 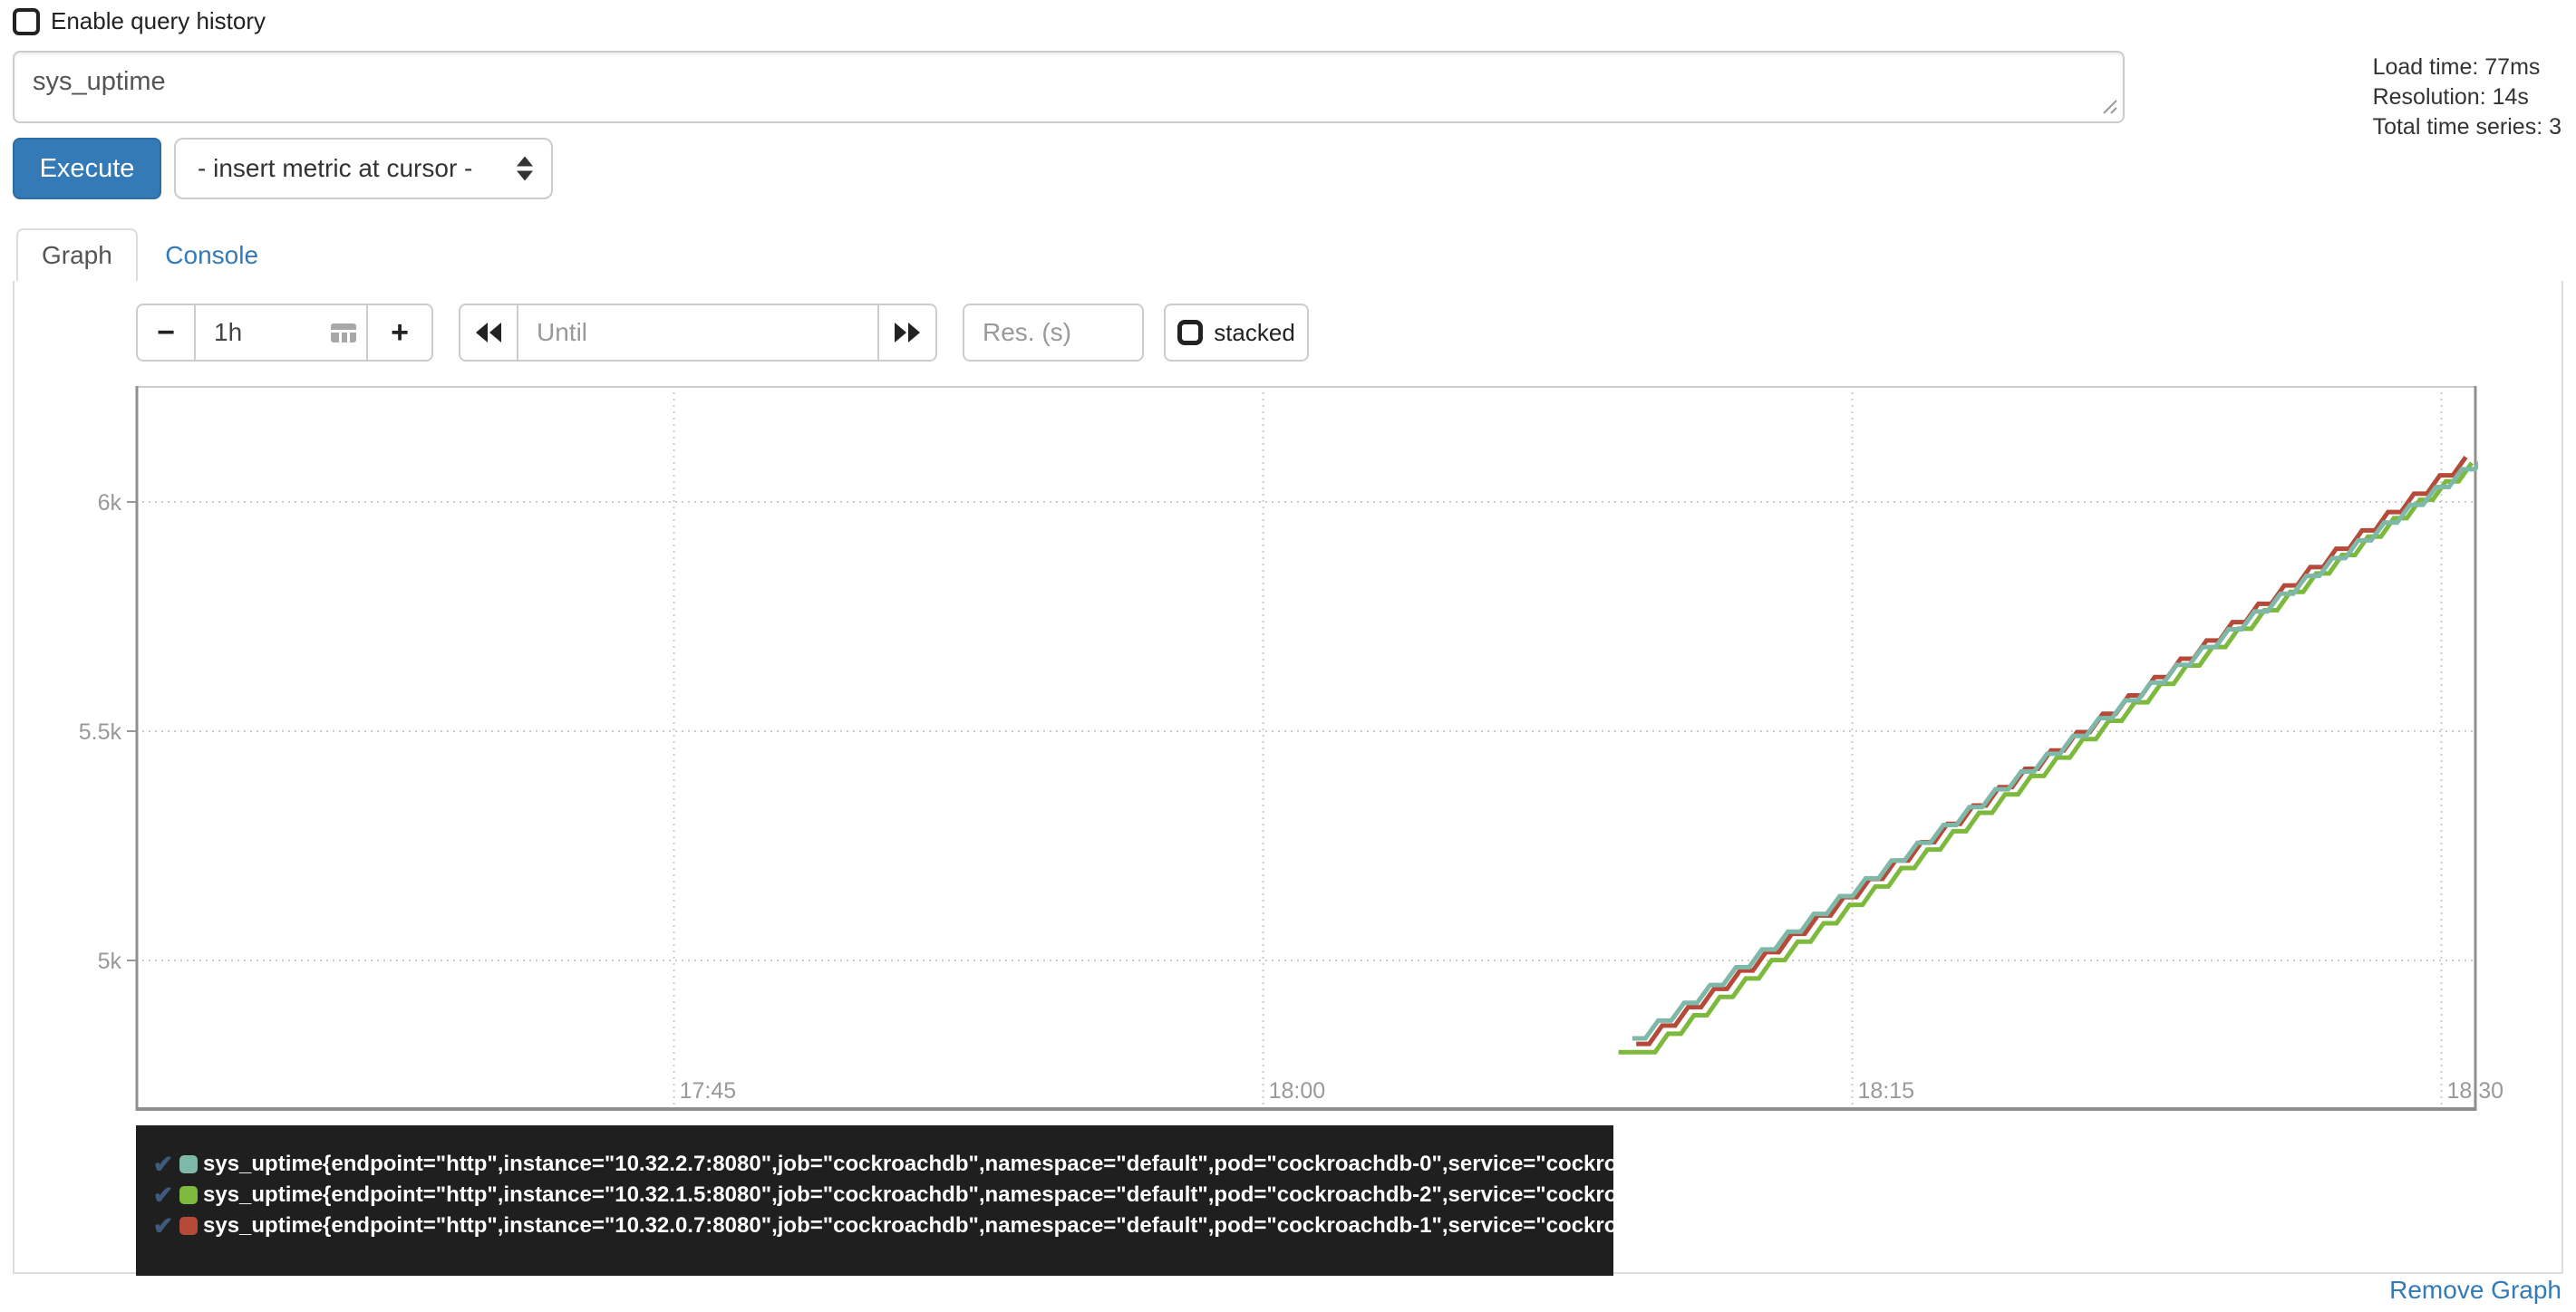 I want to click on tab-graph: Graph, so click(x=77, y=256).